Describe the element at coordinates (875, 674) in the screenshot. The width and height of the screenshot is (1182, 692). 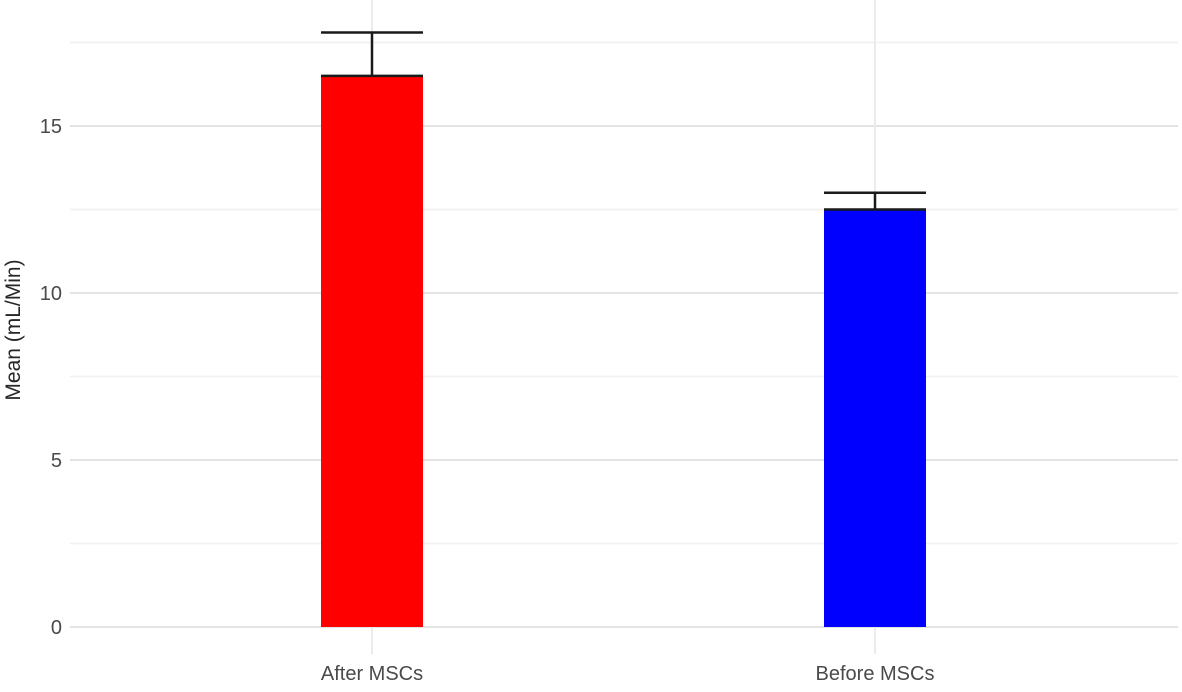
I see `x-category-label: Before MSCs` at that location.